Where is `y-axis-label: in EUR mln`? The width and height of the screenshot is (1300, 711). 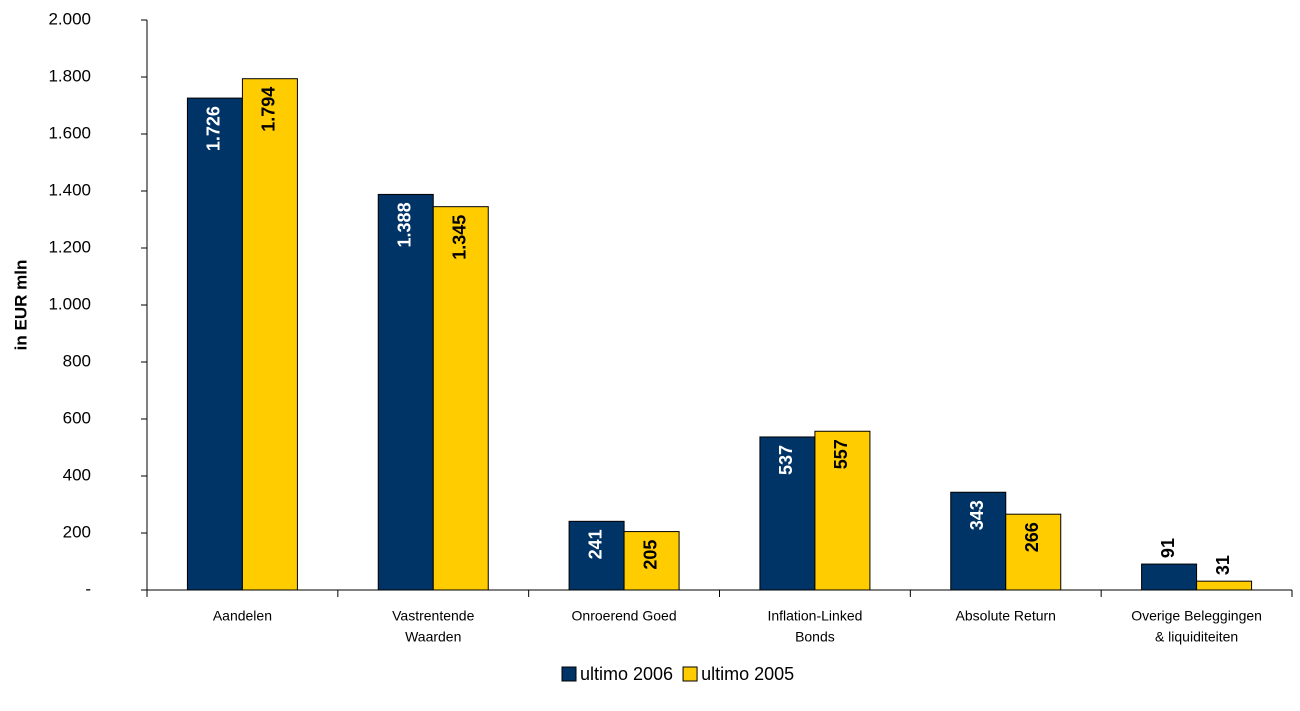
y-axis-label: in EUR mln is located at coordinates (20, 305).